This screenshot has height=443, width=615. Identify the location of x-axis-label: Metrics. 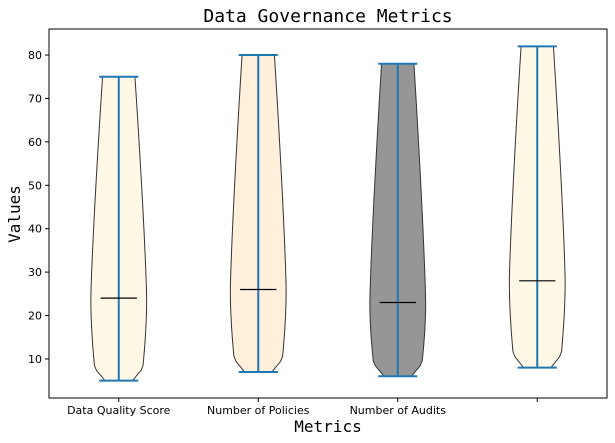
(327, 426).